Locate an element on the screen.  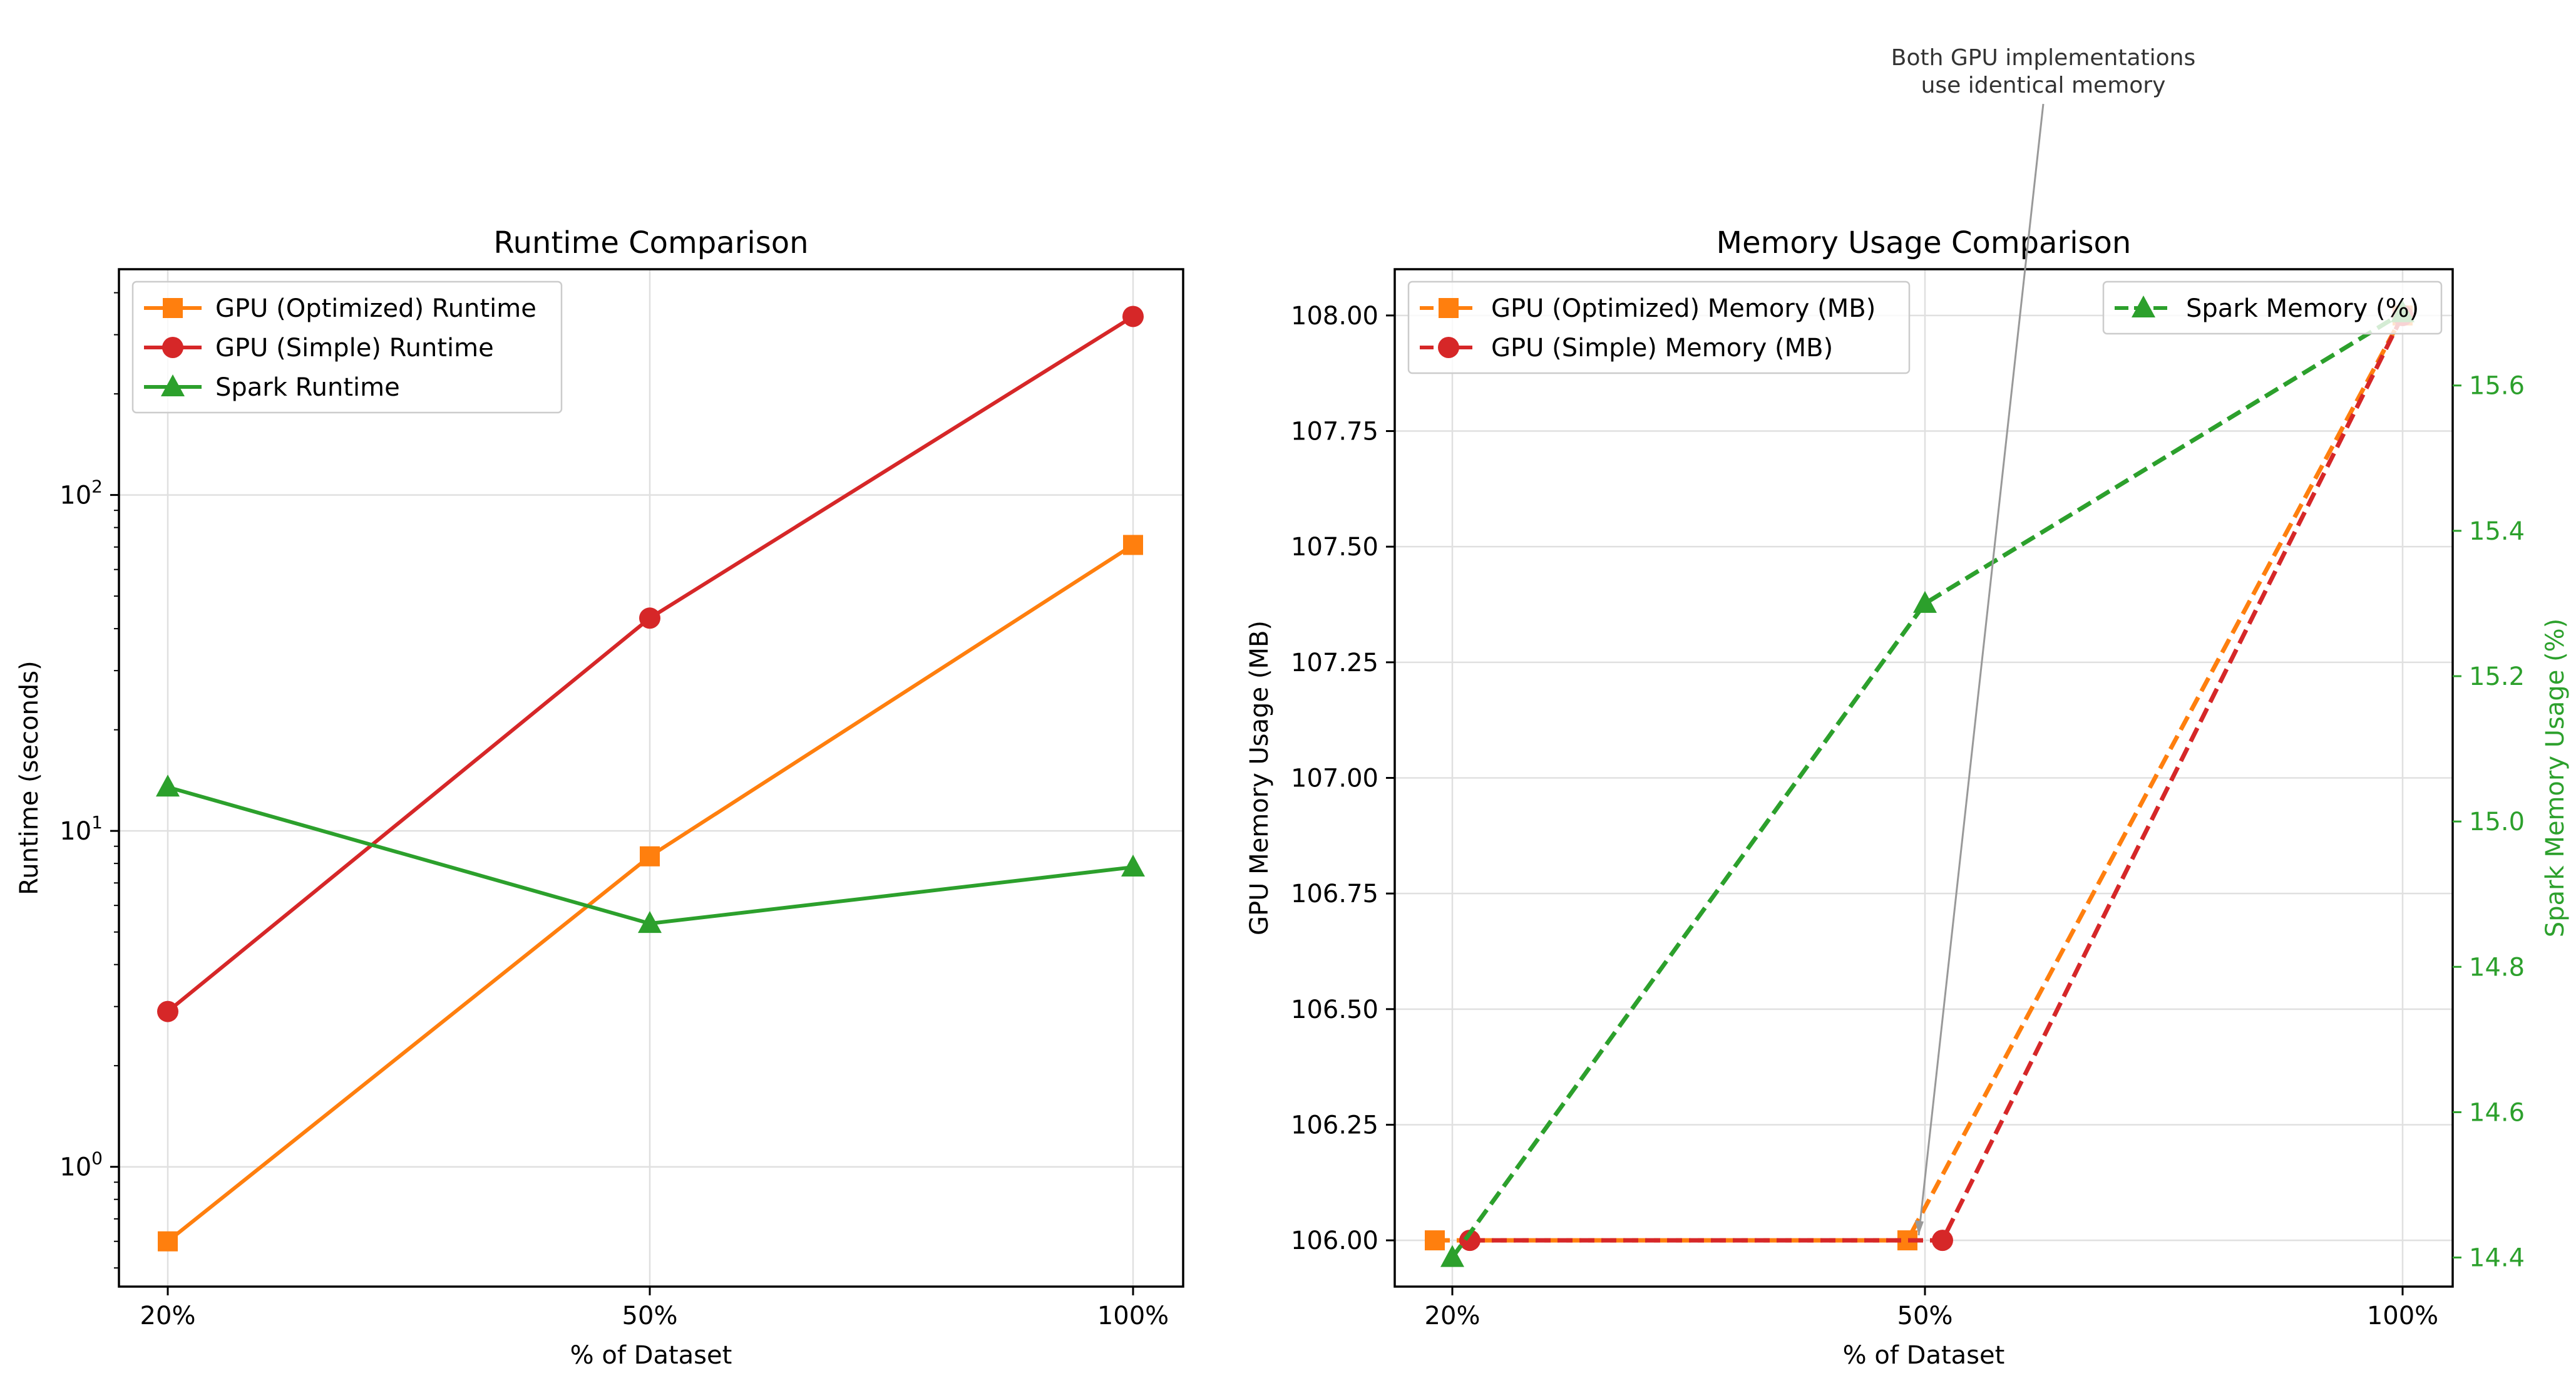
legend-item-gpu-optimized-runtime: GPU (Optimized) Runtime is located at coordinates (340, 308).